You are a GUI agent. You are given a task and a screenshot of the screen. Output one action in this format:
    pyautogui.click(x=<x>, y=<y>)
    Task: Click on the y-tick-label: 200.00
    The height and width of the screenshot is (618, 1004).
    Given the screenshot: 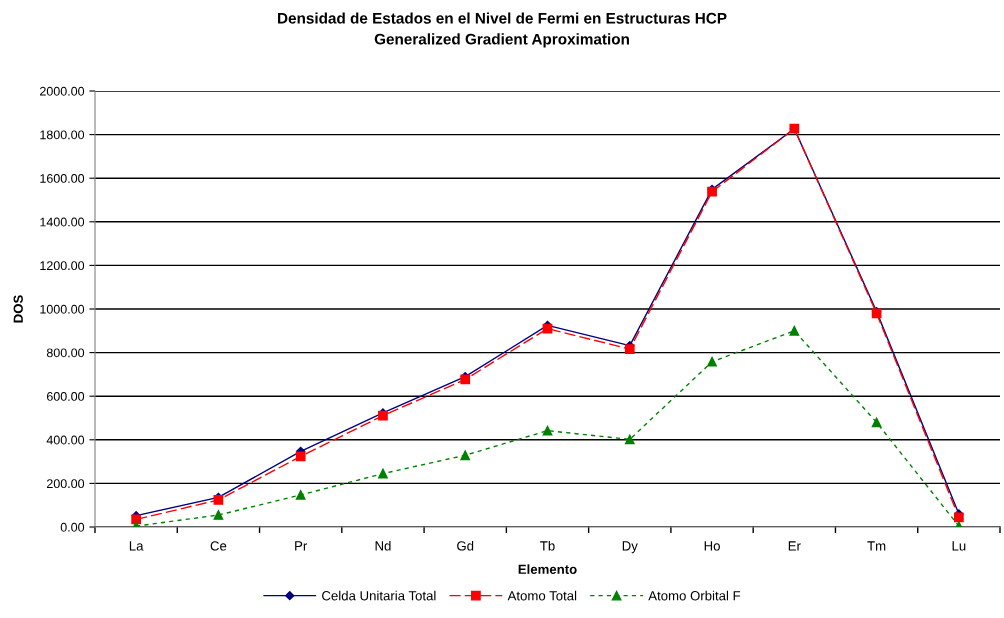 What is the action you would take?
    pyautogui.click(x=65, y=484)
    